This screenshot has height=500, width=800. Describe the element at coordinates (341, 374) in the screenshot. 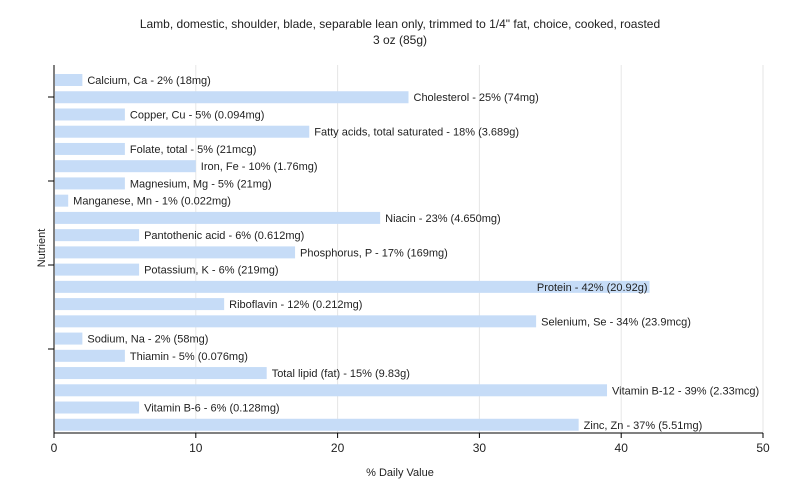

I see `bar-label: Total lipid (fat) - 15% (9.83g)` at that location.